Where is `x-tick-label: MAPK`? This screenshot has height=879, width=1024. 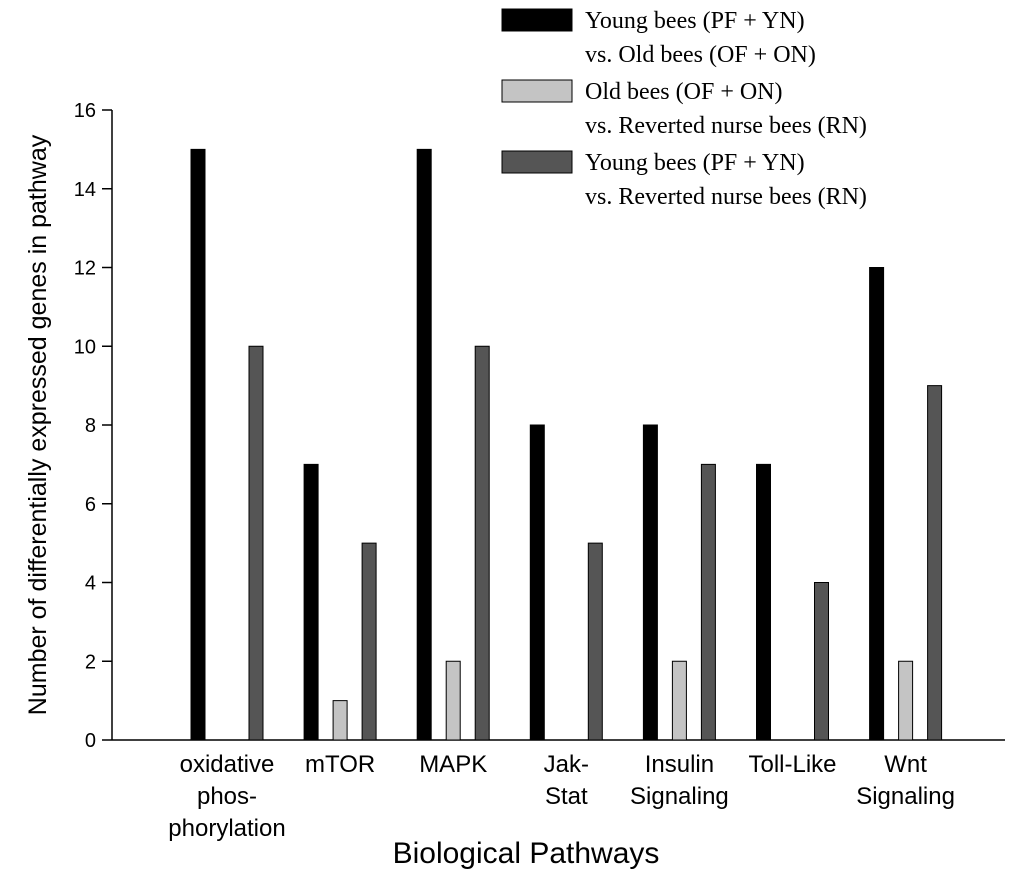
x-tick-label: MAPK is located at coordinates (453, 764).